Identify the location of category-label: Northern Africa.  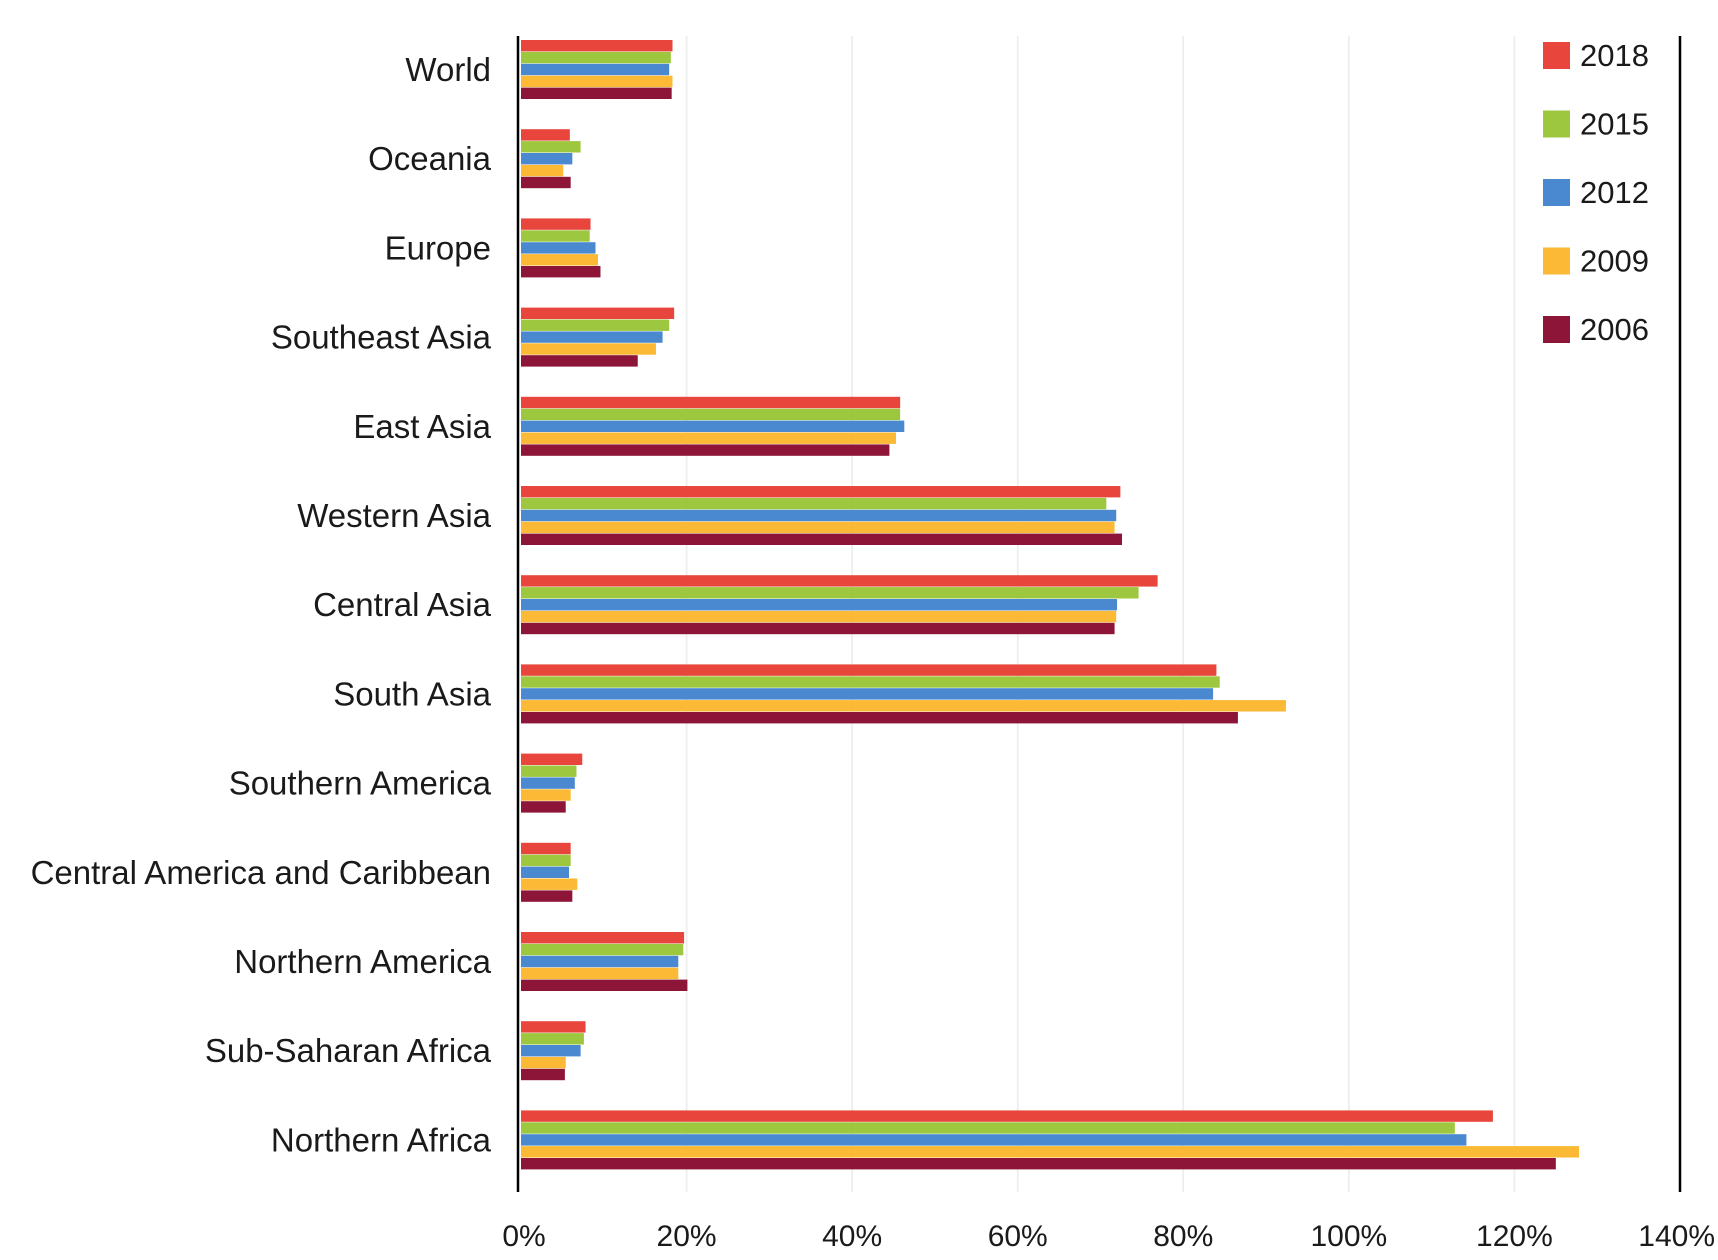
(381, 1139).